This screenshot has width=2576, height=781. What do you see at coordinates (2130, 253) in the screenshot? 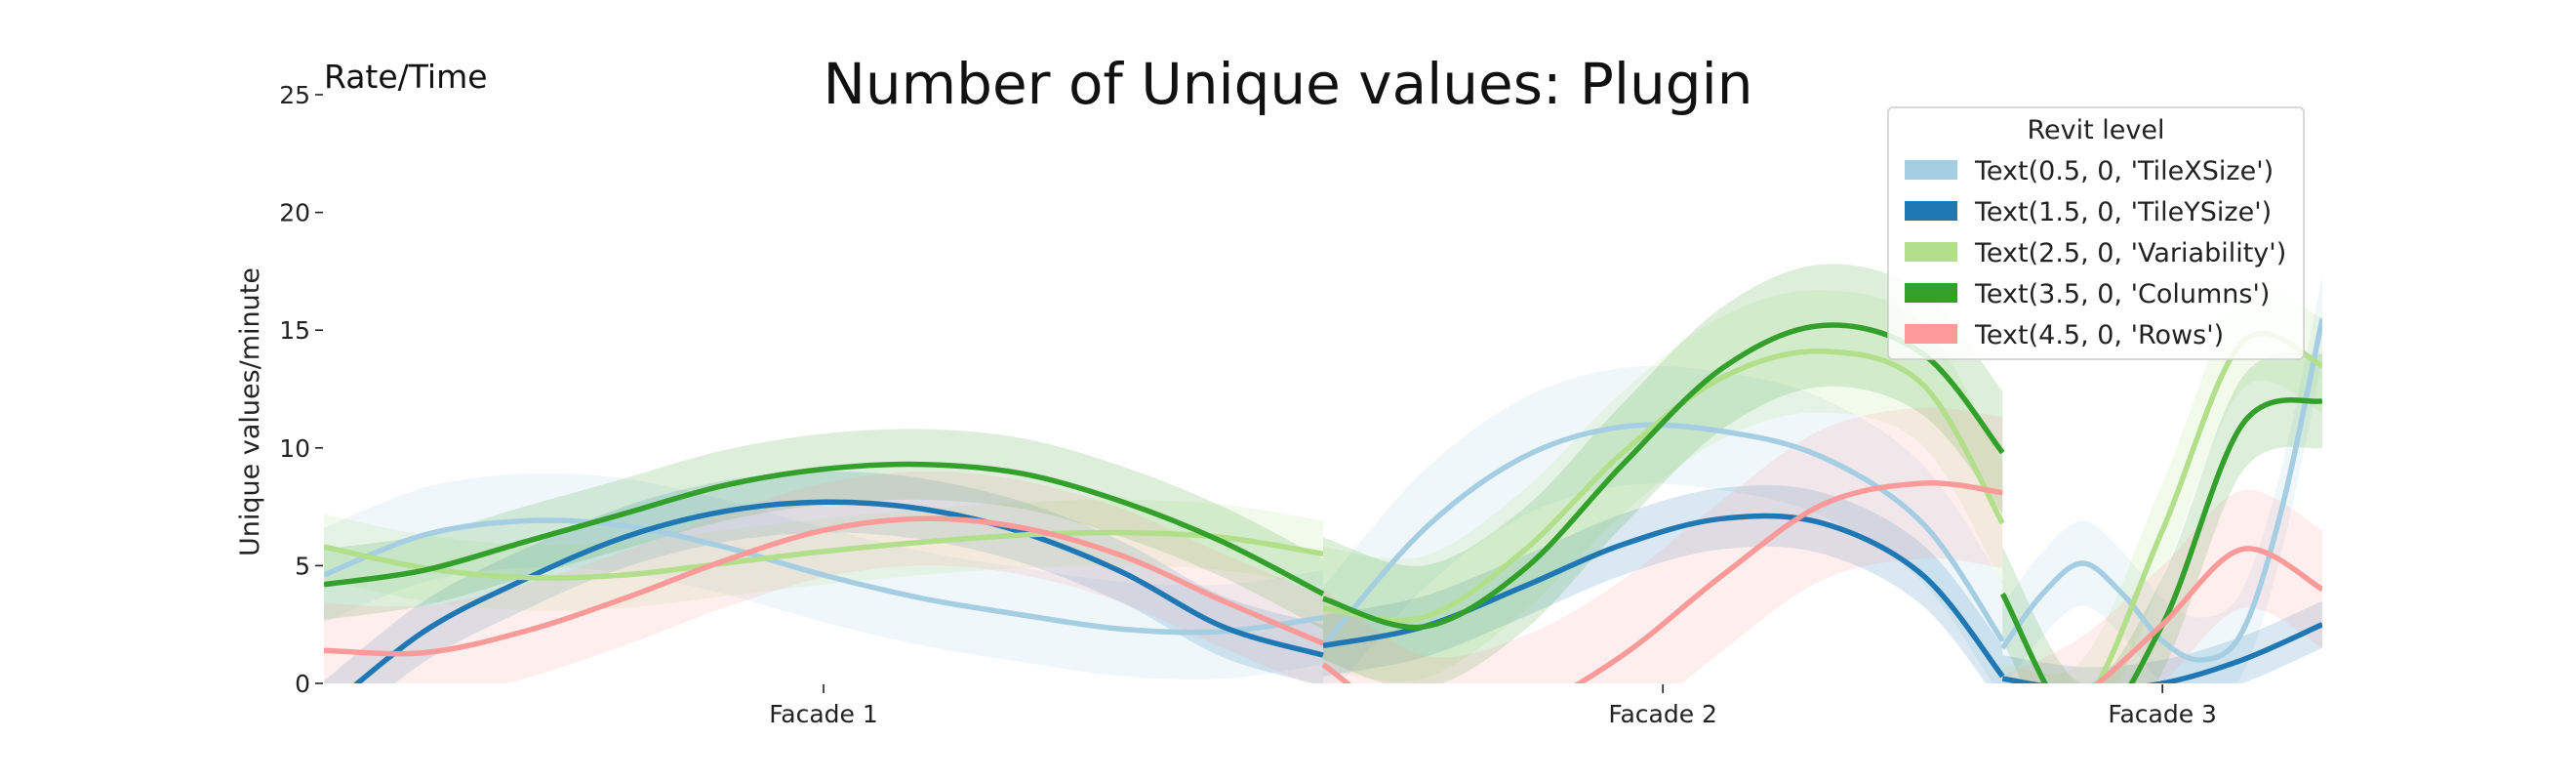
I see `legend-label-3: Text(2.5, 0, 'Variability')` at bounding box center [2130, 253].